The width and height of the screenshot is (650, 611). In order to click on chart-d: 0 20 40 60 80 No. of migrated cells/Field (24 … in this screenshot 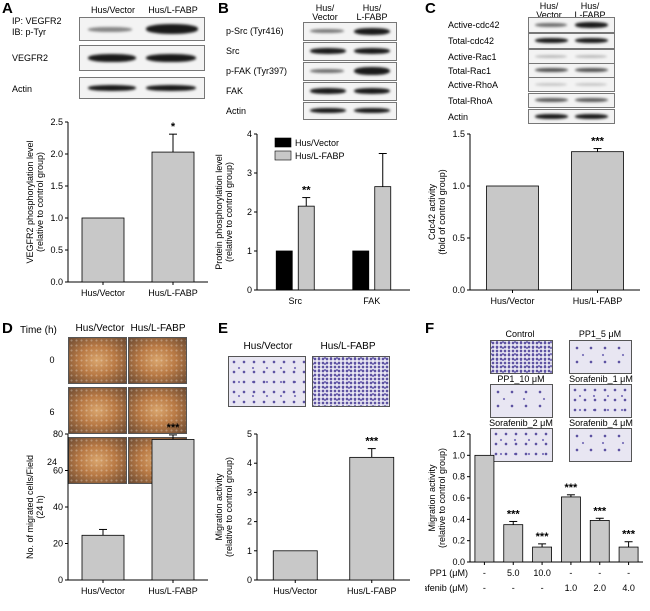, I will do `click(116, 509)`.